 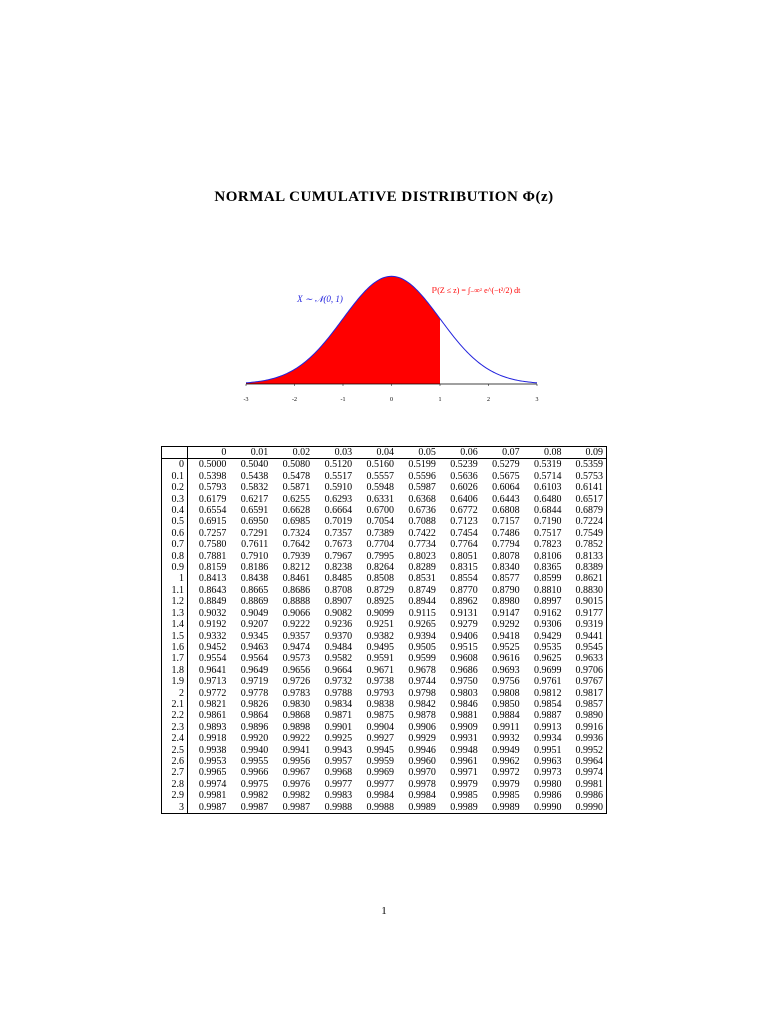 What do you see at coordinates (548, 670) in the screenshot?
I see `table-cell: 0.9699` at bounding box center [548, 670].